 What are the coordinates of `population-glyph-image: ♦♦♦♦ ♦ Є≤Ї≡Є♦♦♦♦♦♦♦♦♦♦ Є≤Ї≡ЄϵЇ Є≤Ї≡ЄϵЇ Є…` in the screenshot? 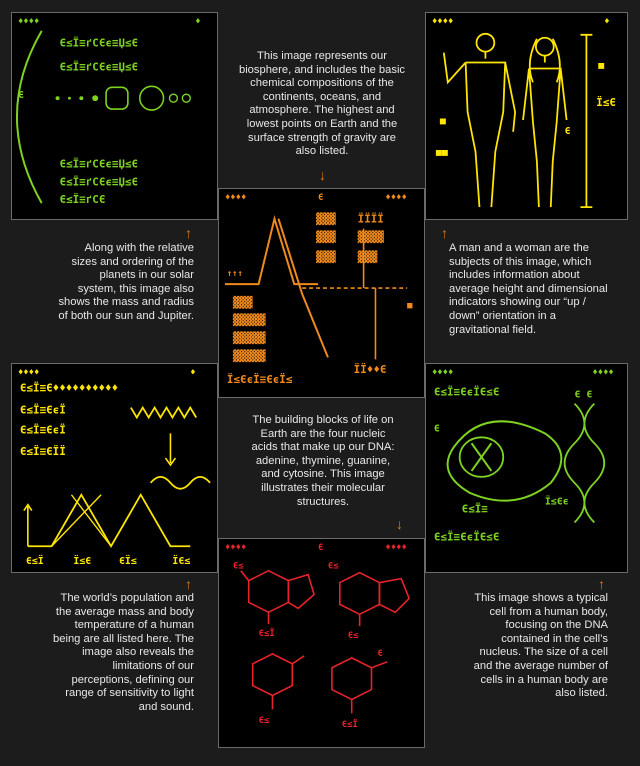 It's located at (114, 467).